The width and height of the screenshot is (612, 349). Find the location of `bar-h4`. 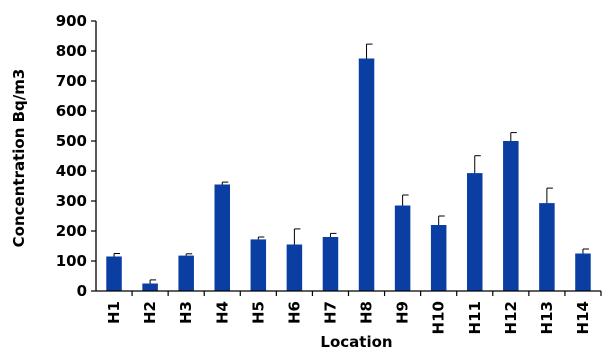

bar-h4 is located at coordinates (222, 237).